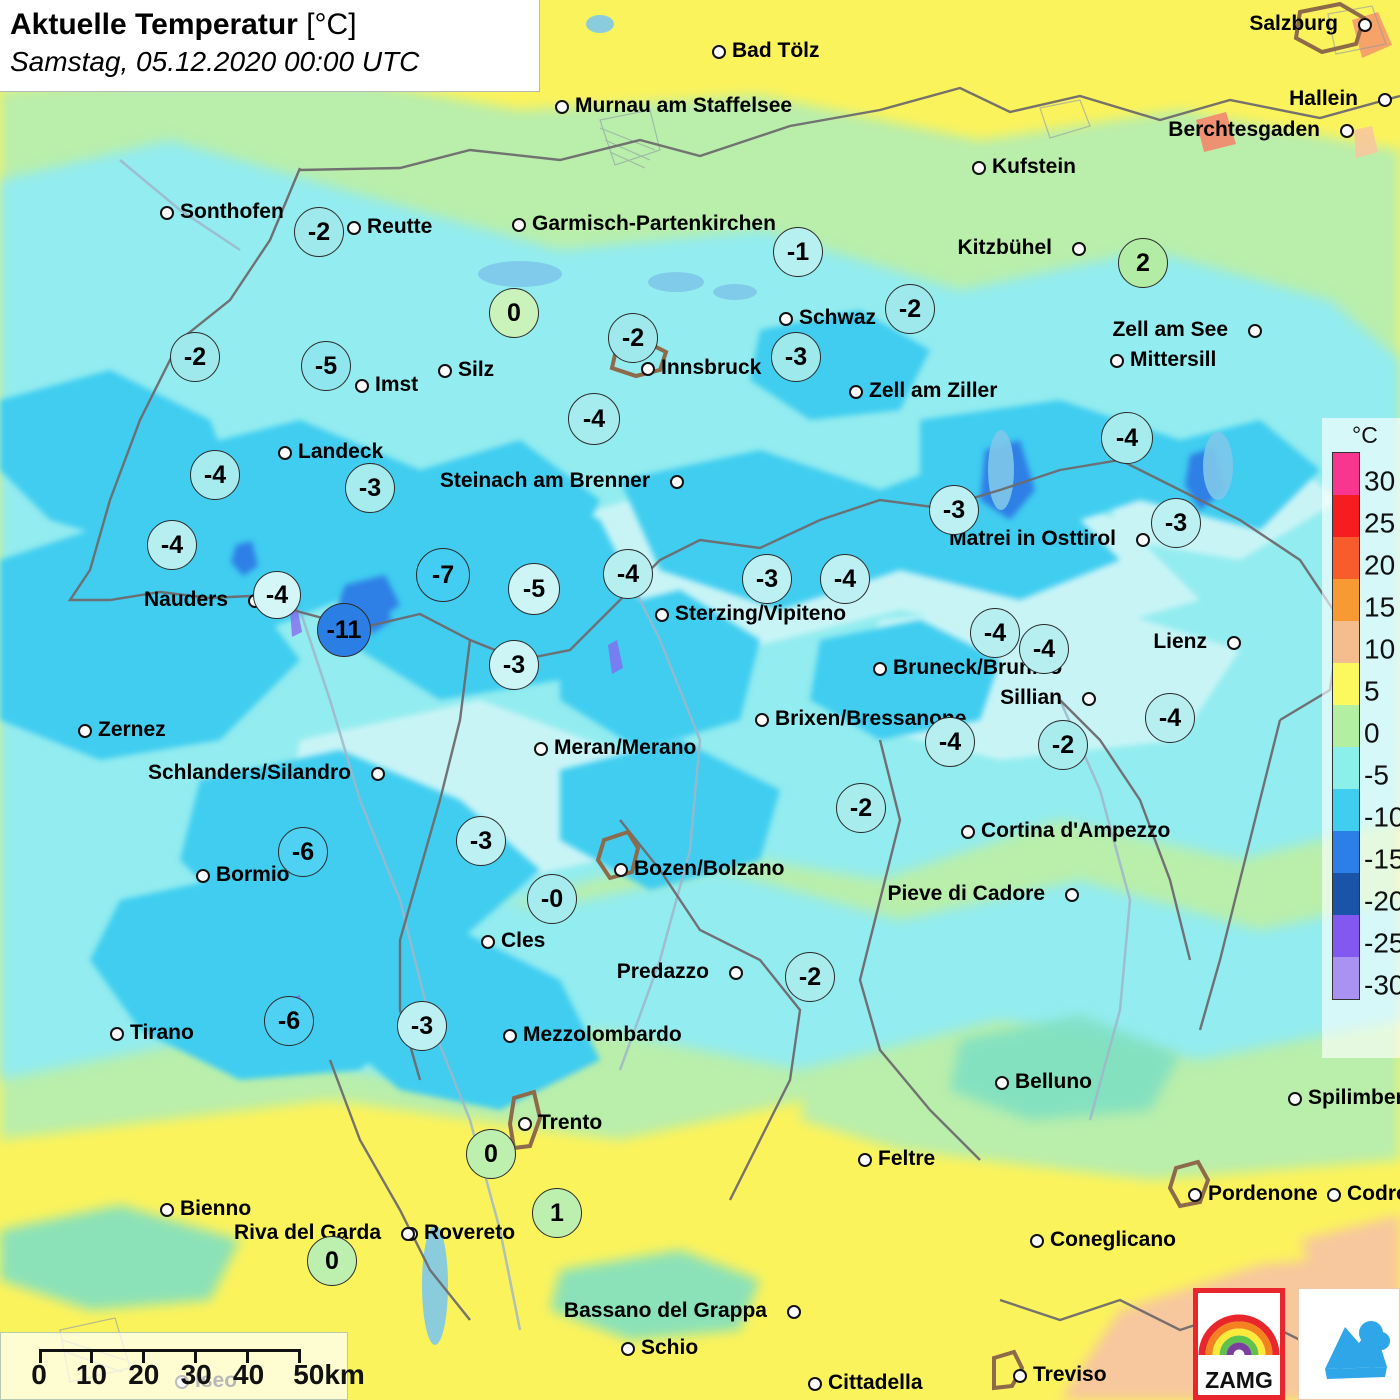 This screenshot has height=1400, width=1400. Describe the element at coordinates (966, 893) in the screenshot. I see `city-label: Pieve di Cadore` at that location.